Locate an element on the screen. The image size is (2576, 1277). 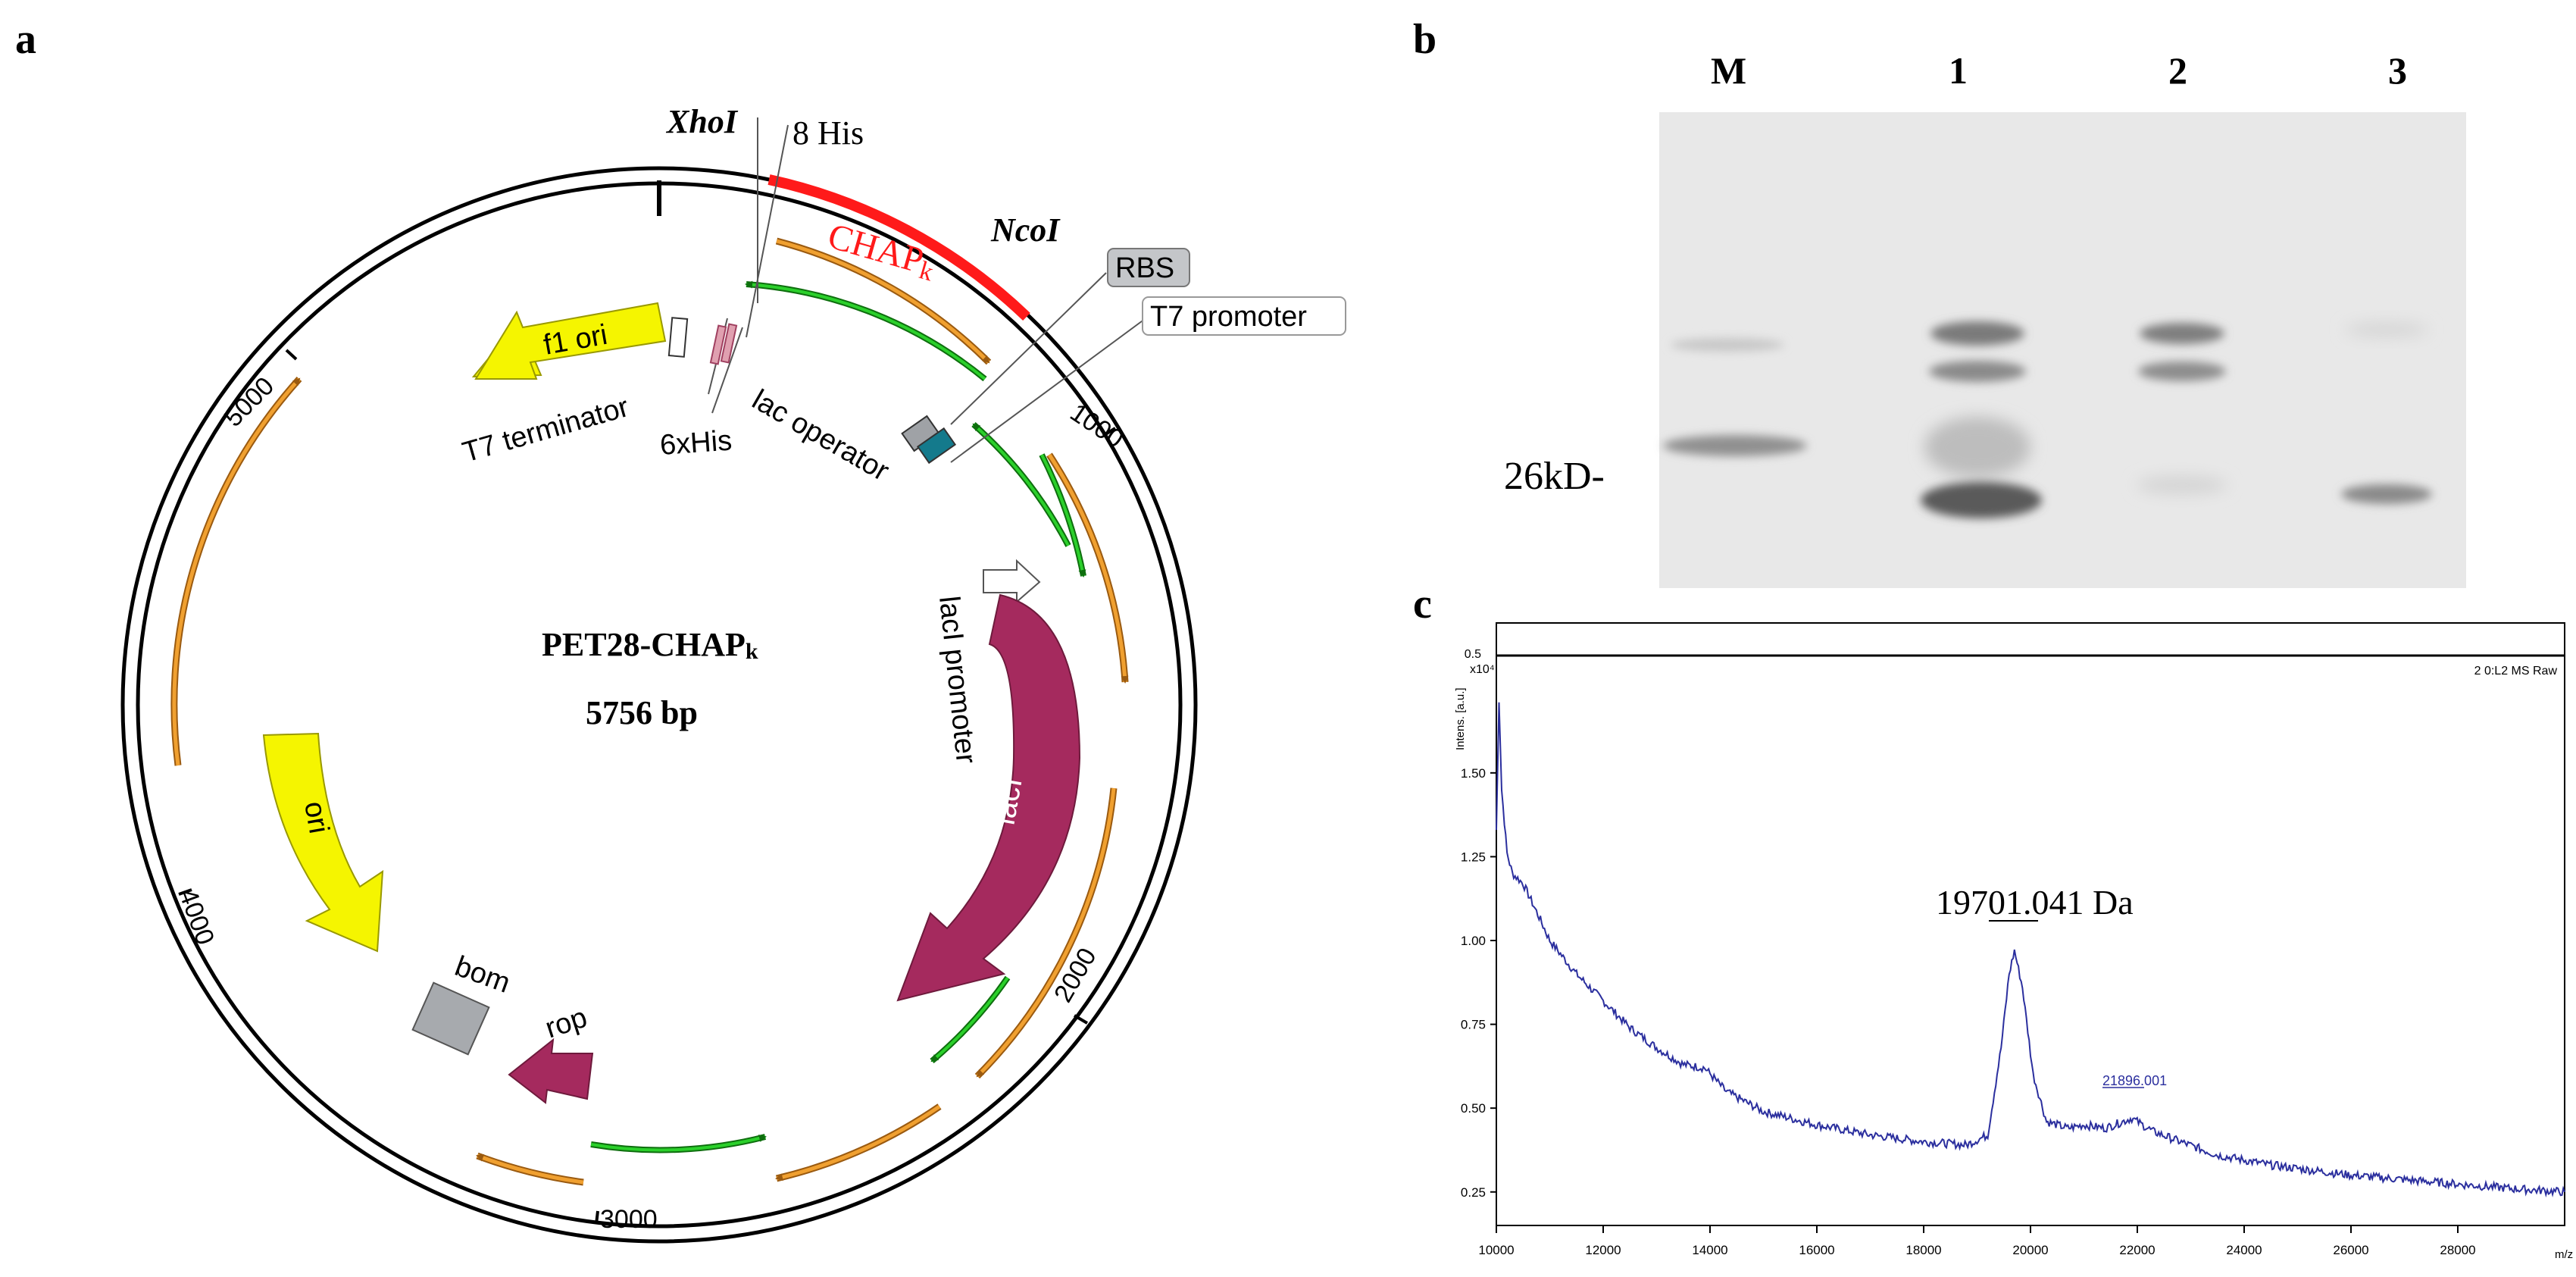
ms-y-tick-label: 0.75 is located at coordinates (1473, 1025).